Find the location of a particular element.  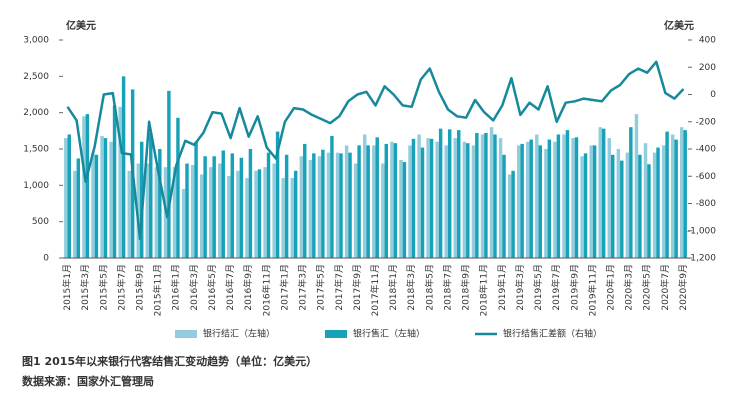

legend-label: 银行结售汇差额（右轴） is located at coordinates (552, 334).